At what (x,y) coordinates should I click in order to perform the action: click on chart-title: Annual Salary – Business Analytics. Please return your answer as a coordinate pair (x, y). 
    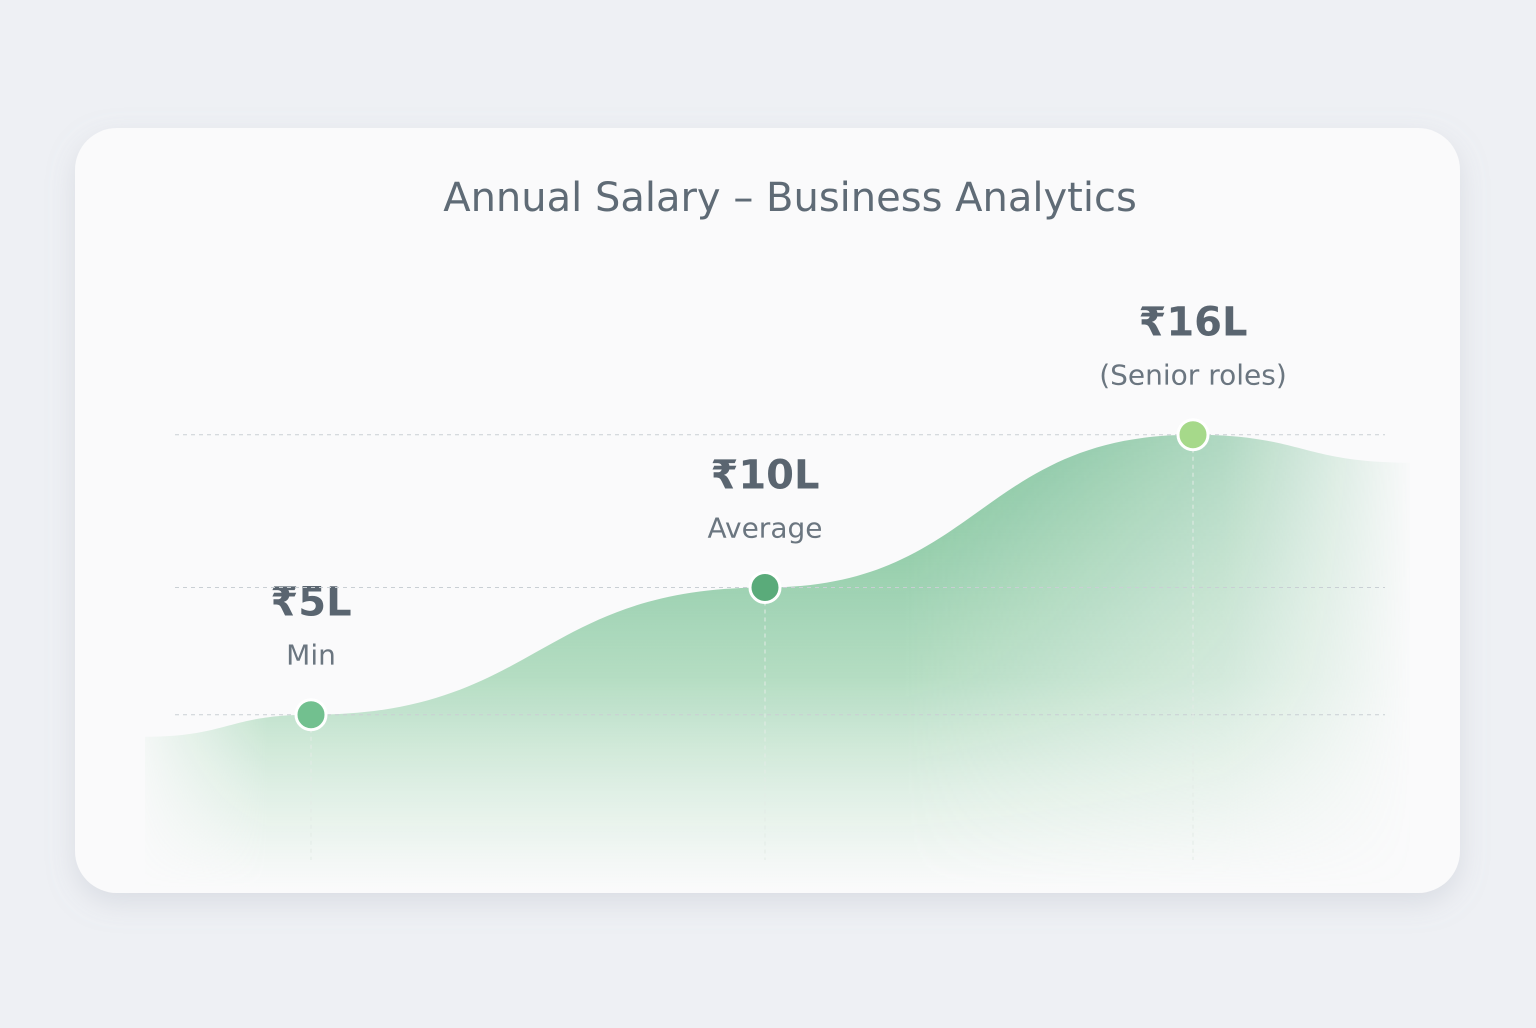
    Looking at the image, I should click on (790, 198).